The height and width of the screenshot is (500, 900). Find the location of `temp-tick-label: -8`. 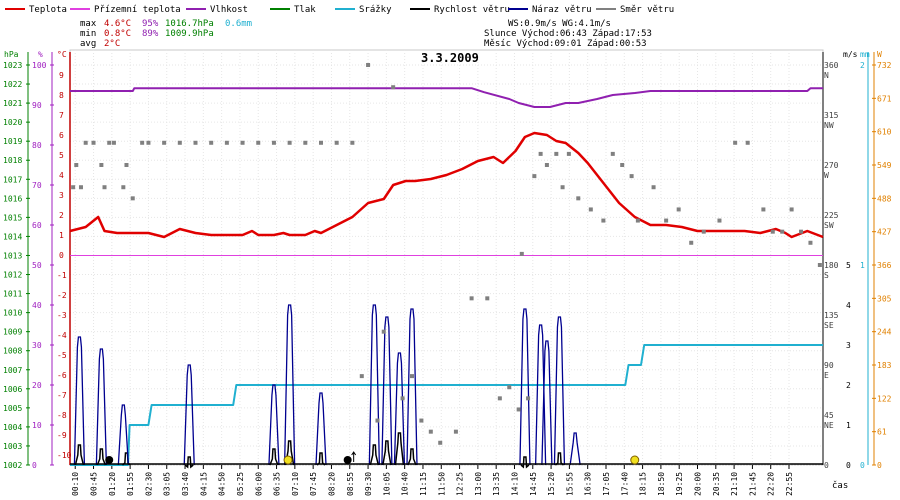

temp-tick-label: -8 is located at coordinates (62, 415).